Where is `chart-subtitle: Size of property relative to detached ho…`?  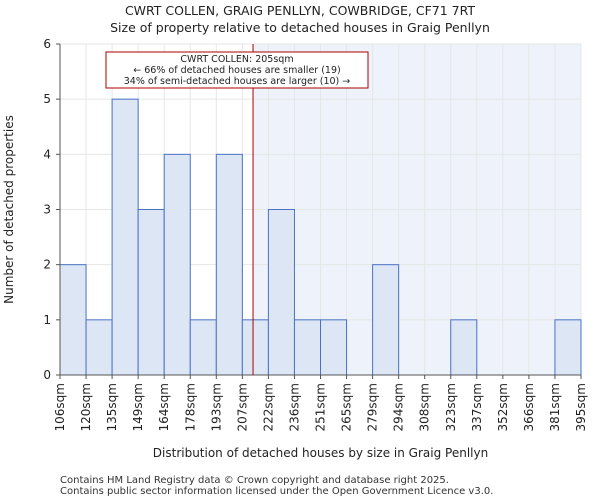
chart-subtitle: Size of property relative to detached ho… is located at coordinates (300, 27).